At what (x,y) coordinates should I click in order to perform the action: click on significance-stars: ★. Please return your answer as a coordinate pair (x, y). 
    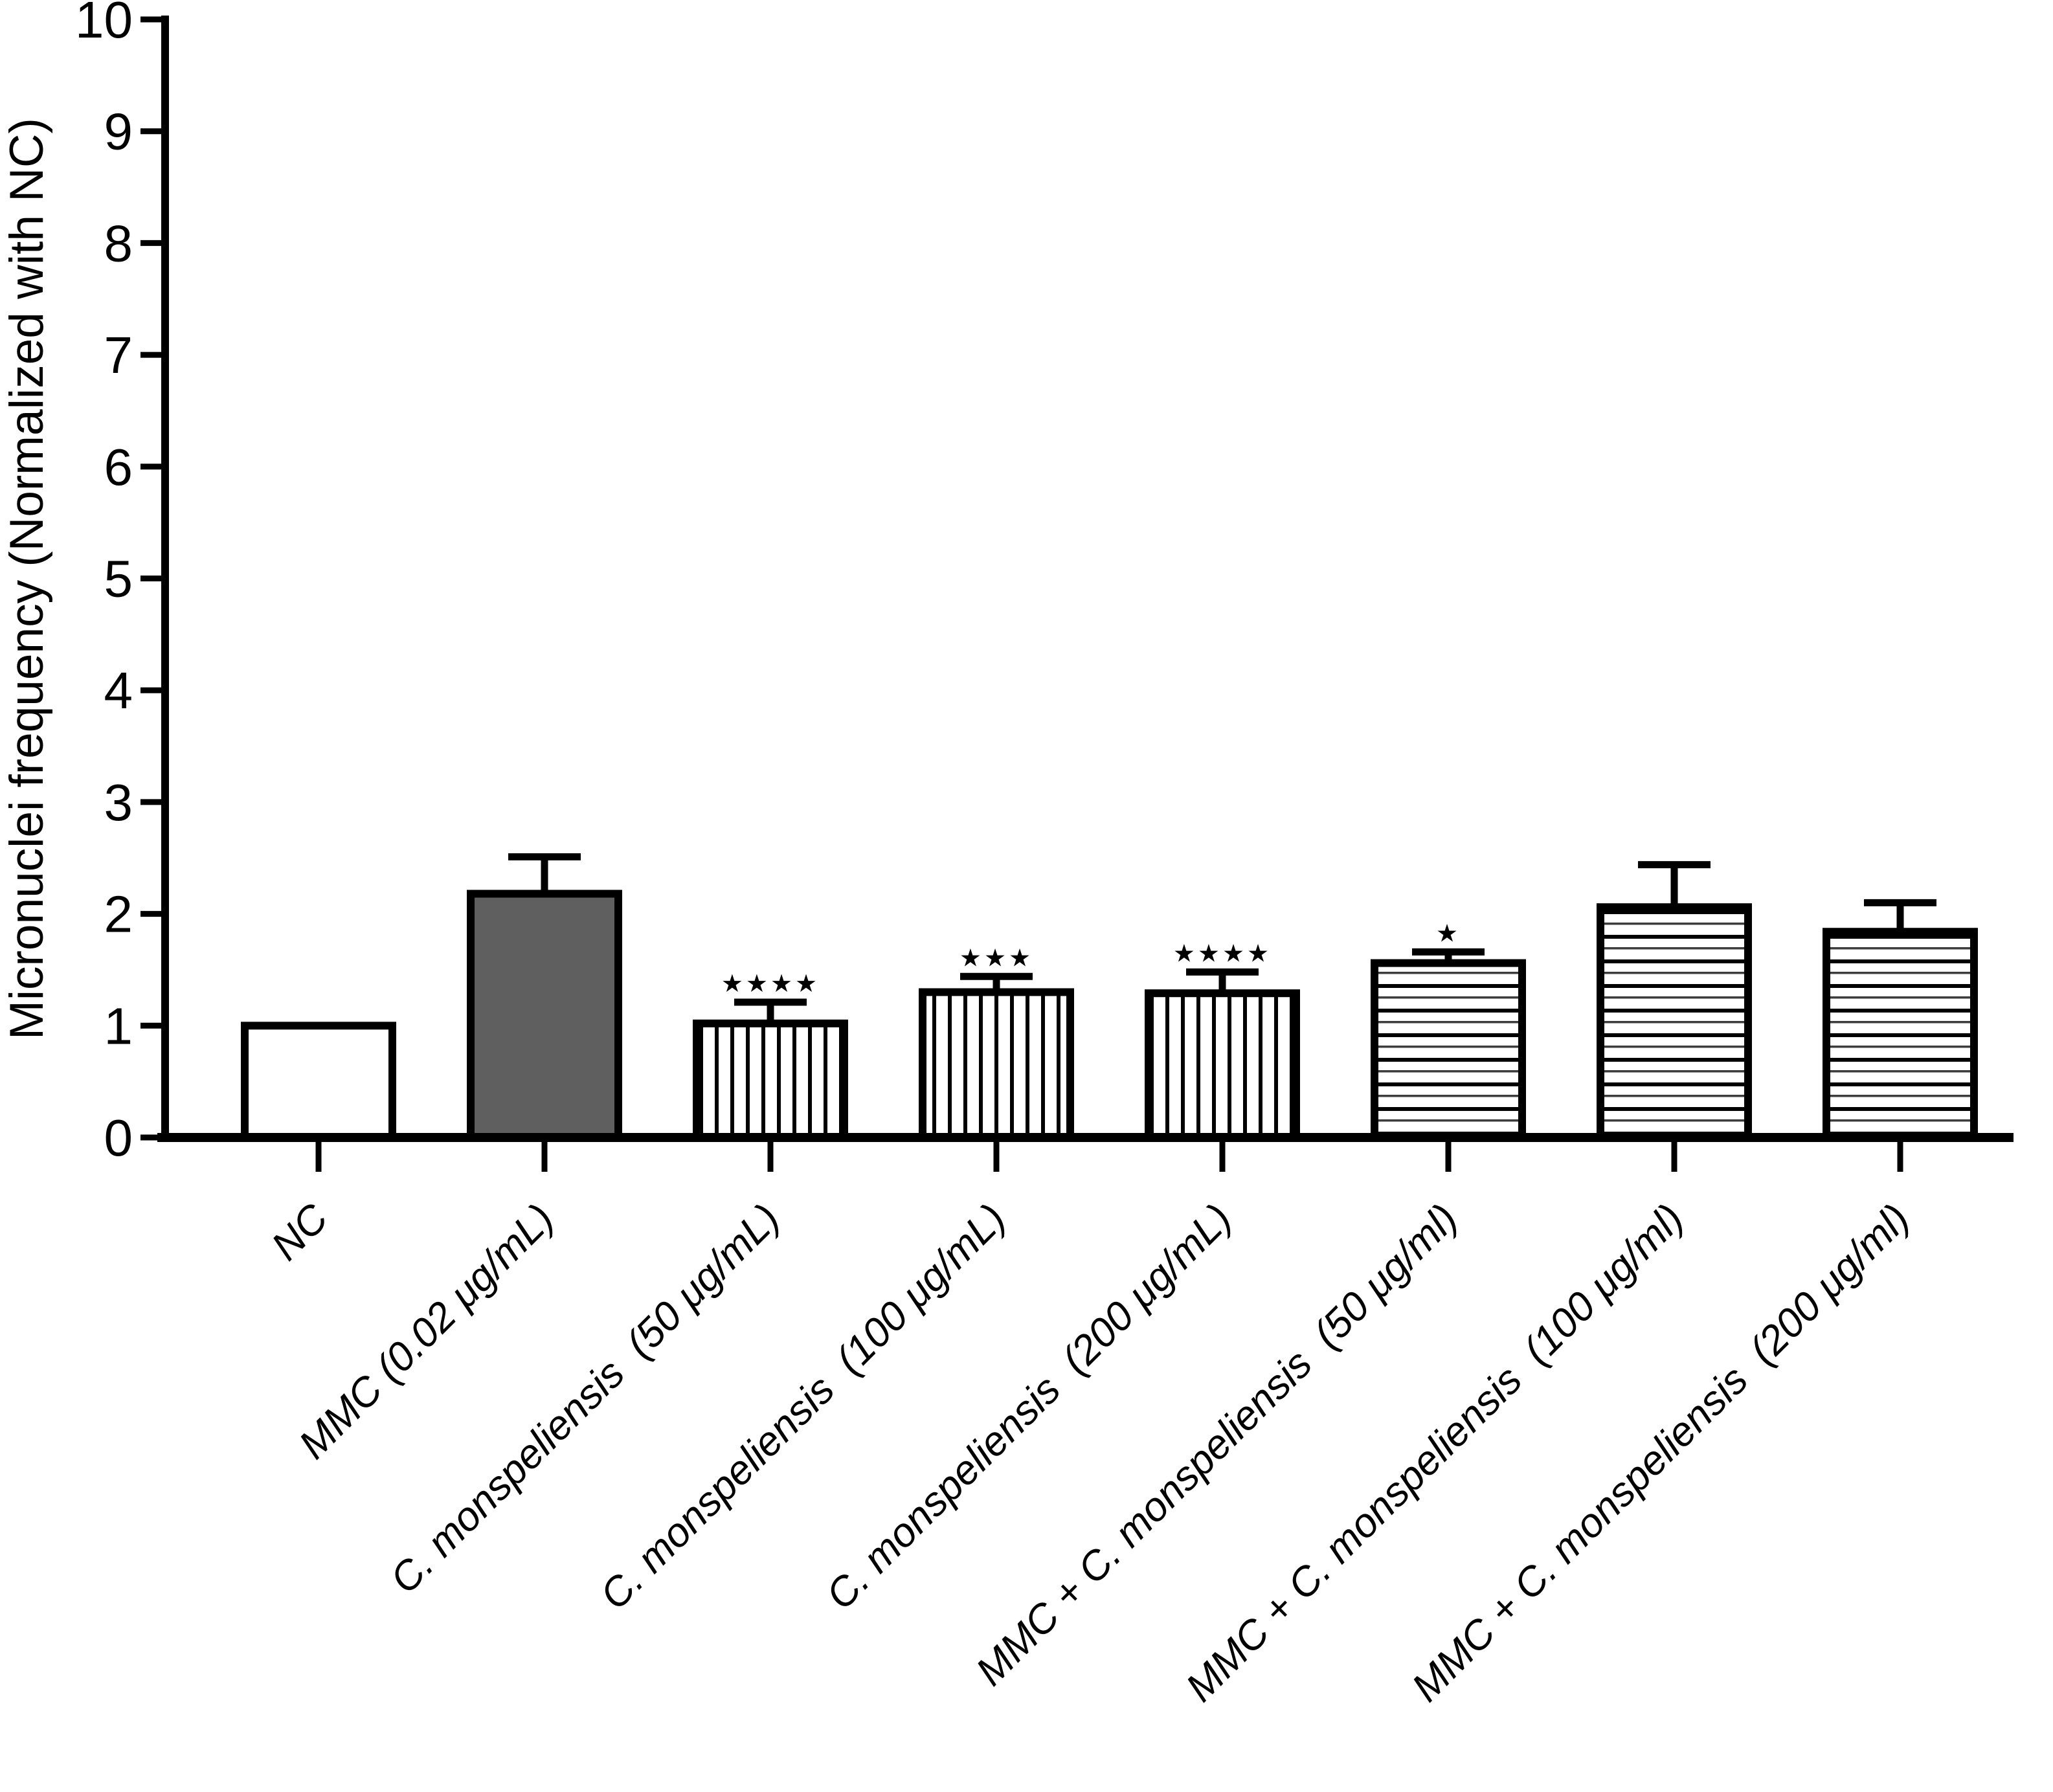
    Looking at the image, I should click on (1448, 933).